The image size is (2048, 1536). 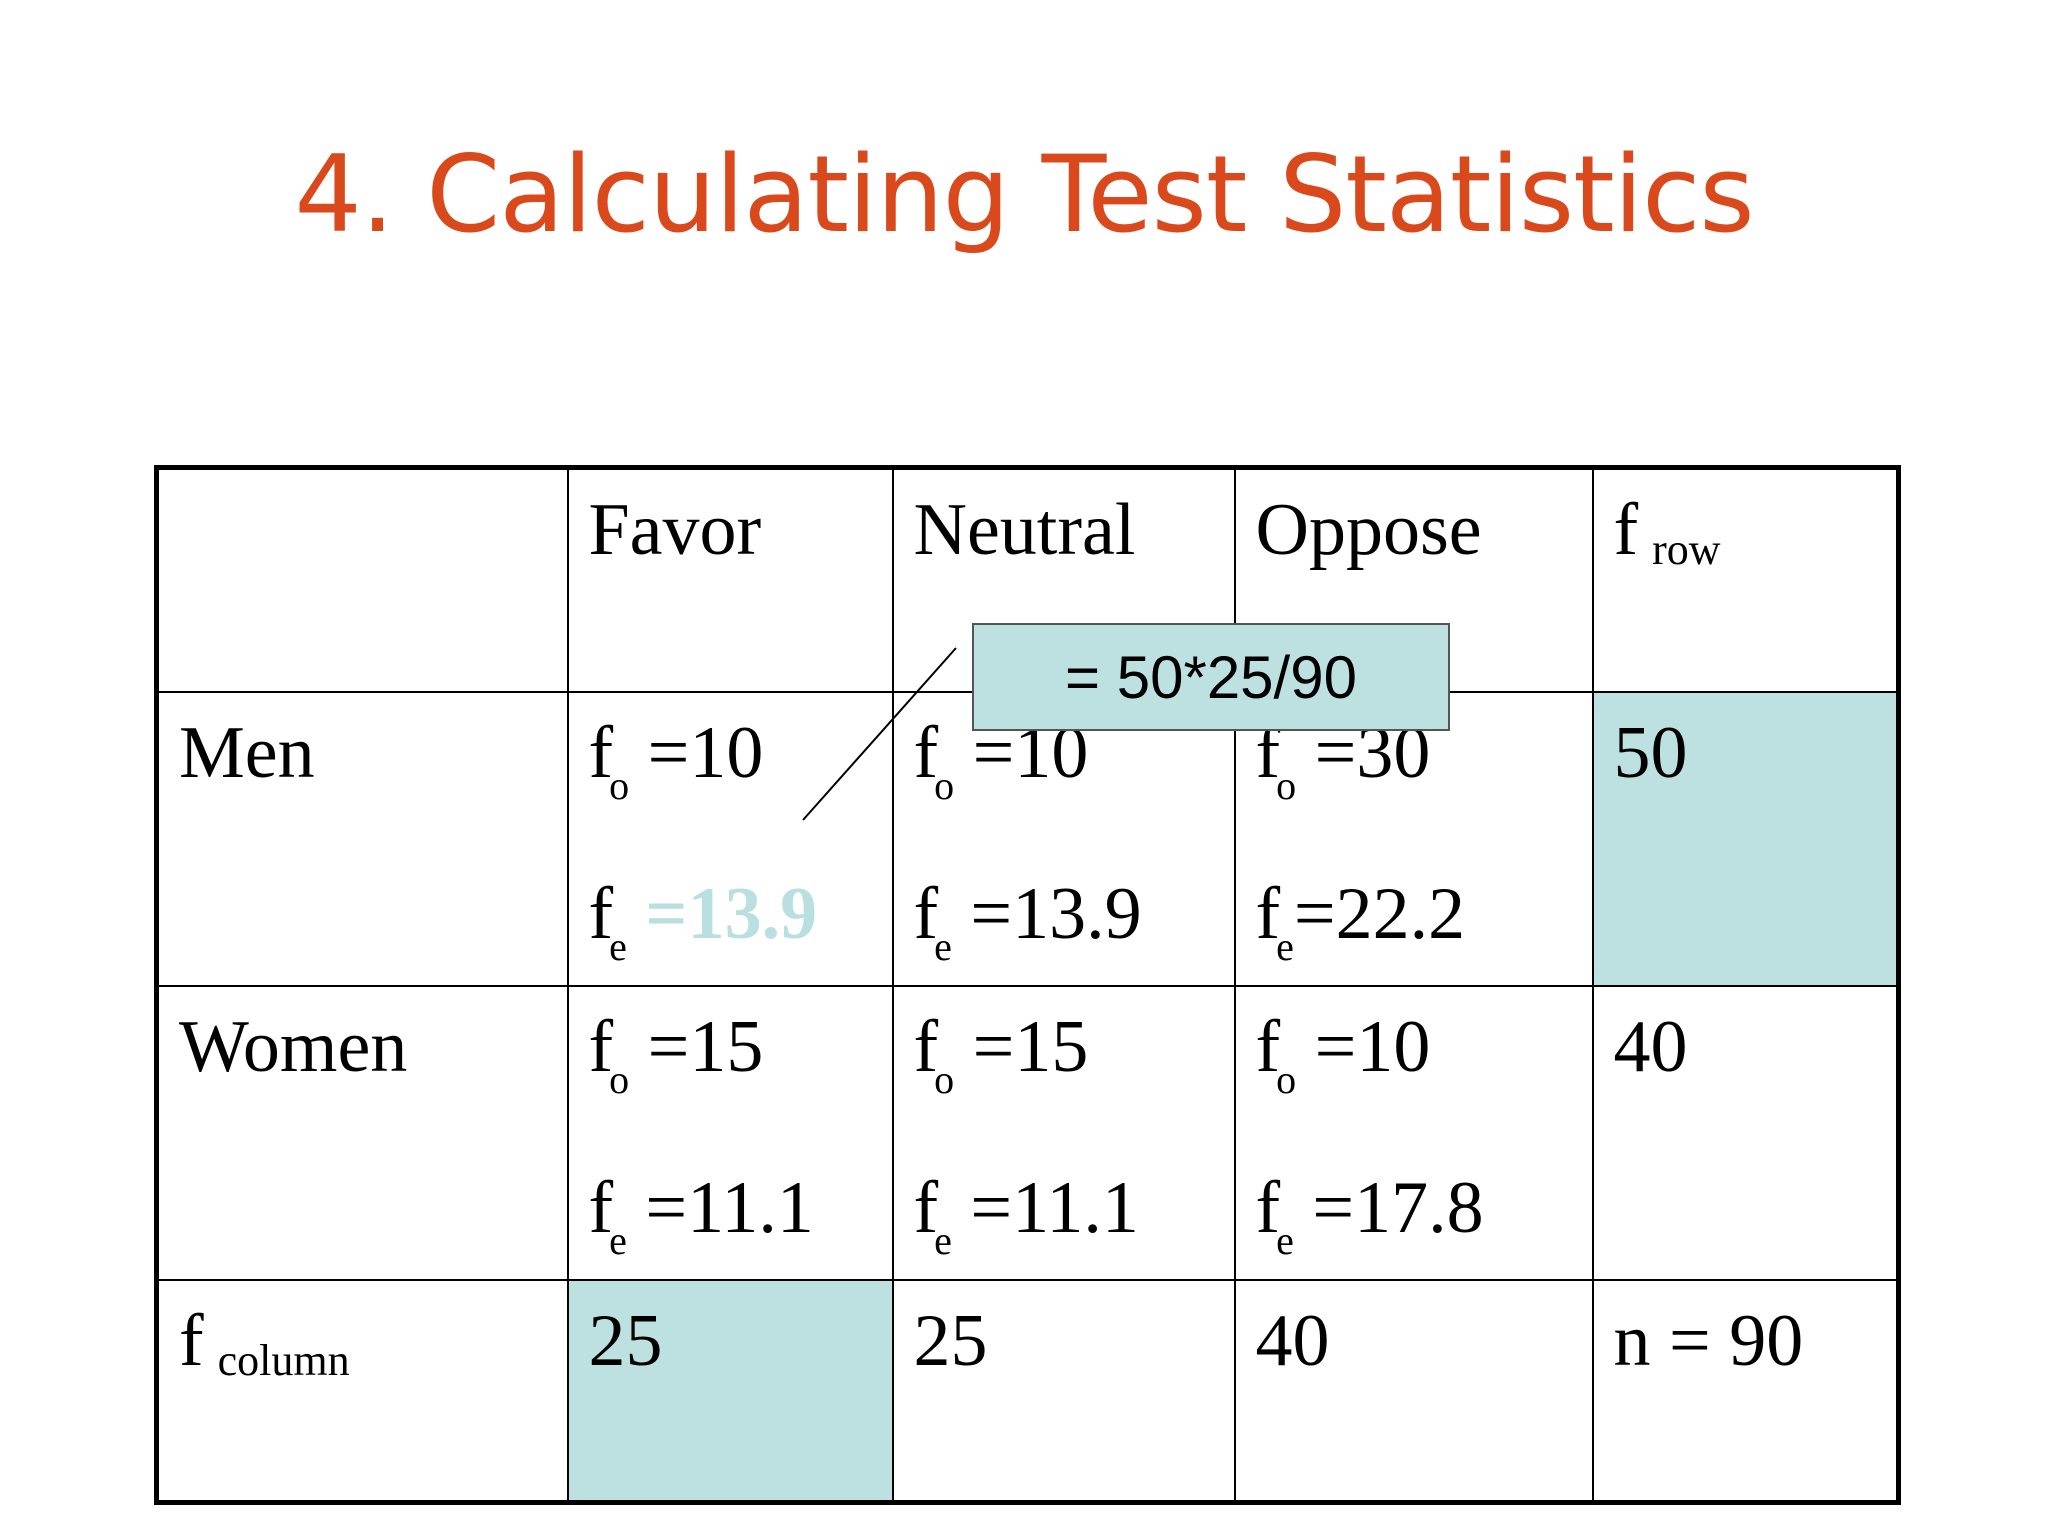 What do you see at coordinates (1024, 194) in the screenshot?
I see `slide-title: 4. Calculating Test Statistics` at bounding box center [1024, 194].